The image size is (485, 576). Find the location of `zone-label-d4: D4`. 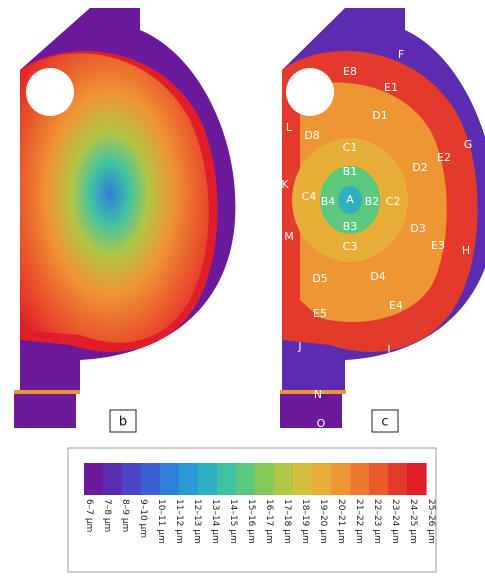

zone-label-d4: D4 is located at coordinates (377, 276).